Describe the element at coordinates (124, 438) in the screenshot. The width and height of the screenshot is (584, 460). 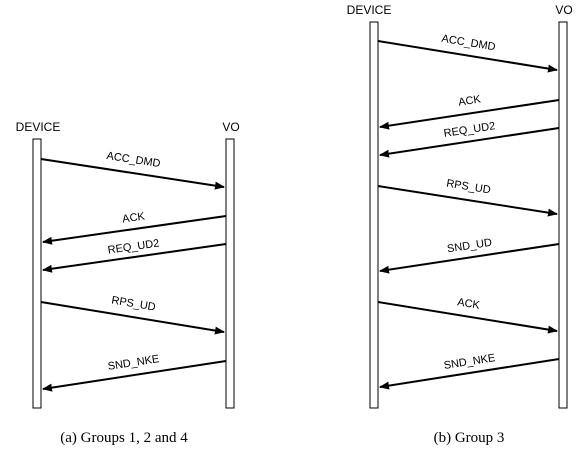
I see `caption-a: (a) Groups 1, 2 and 4` at that location.